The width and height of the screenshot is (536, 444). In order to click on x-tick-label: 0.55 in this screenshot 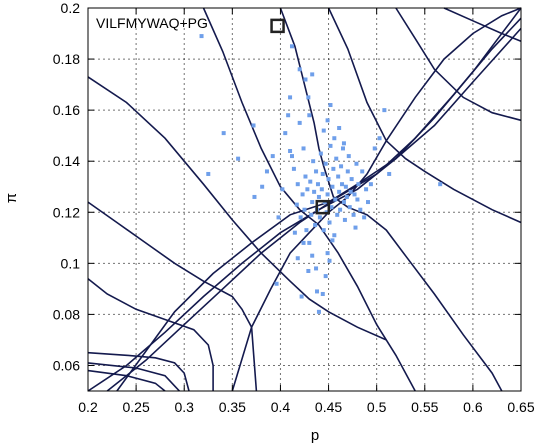, I will do `click(424, 407)`.